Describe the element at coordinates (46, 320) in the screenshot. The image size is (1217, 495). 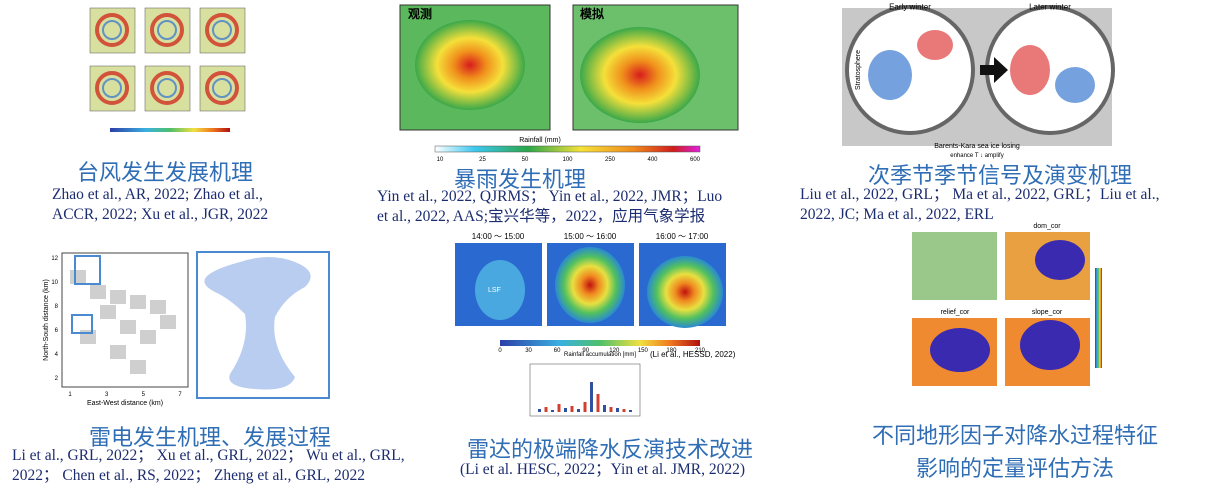
I see `axis-label: North-South distance (km)` at that location.